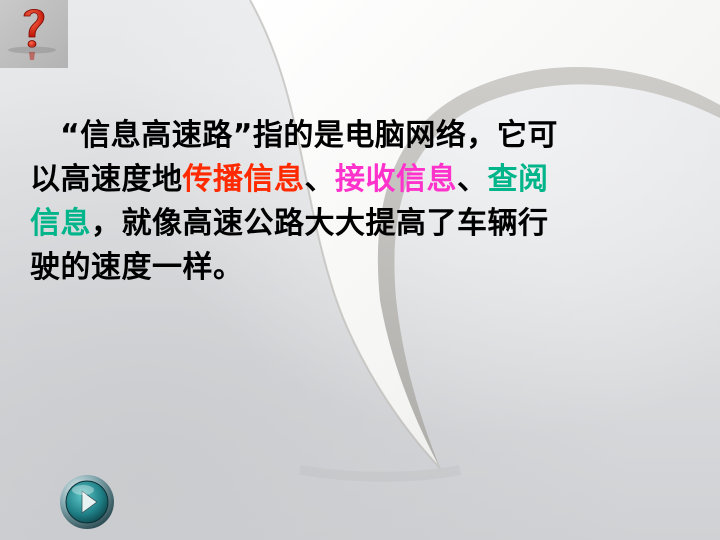  What do you see at coordinates (289, 223) in the screenshot?
I see `paragraph-line-3: 信息，就像高速公路大大提高了车辆行` at bounding box center [289, 223].